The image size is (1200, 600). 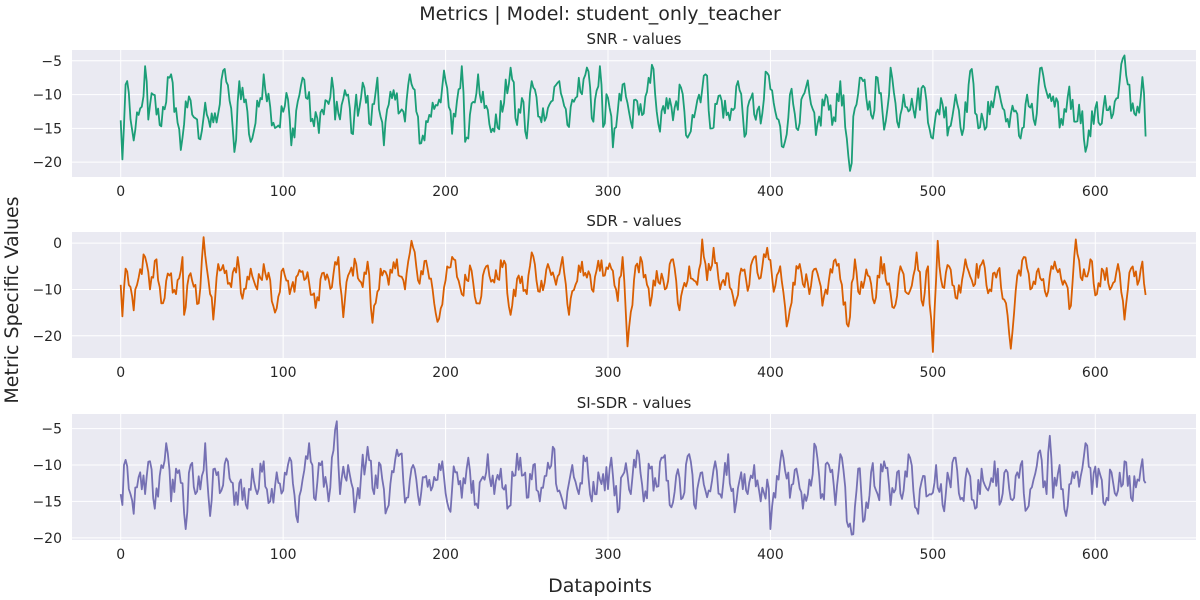 I want to click on figure-title: Metrics | Model: student_only_teacher, so click(x=600, y=14).